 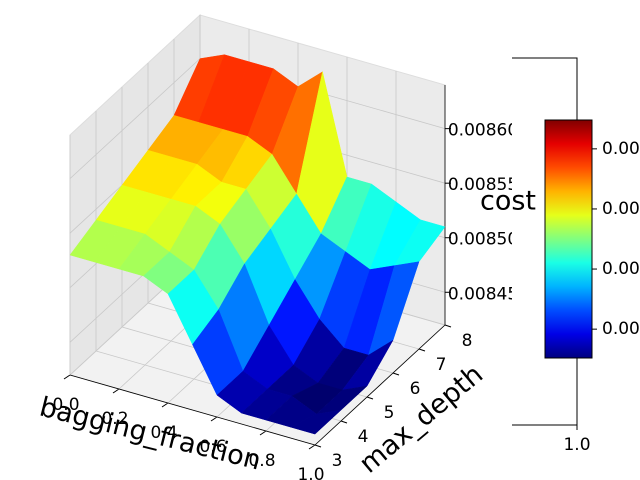 I want to click on y-tick-label: 6, so click(x=415, y=389).